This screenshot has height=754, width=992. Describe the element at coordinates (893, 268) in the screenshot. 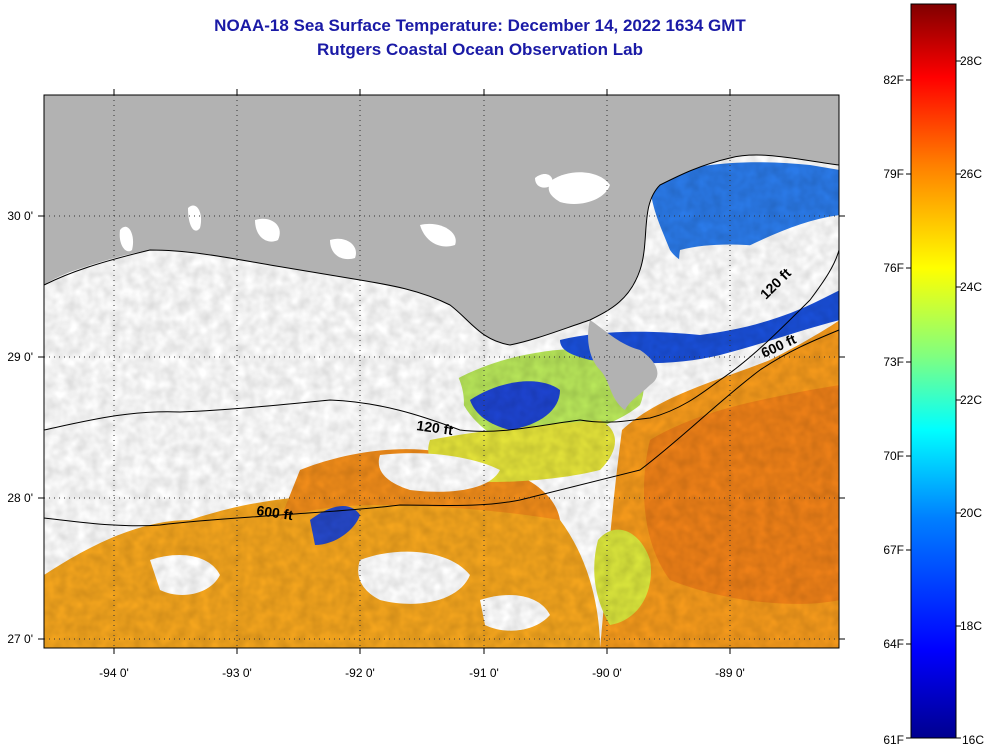

I see `colorbar-f-label: 76F` at that location.